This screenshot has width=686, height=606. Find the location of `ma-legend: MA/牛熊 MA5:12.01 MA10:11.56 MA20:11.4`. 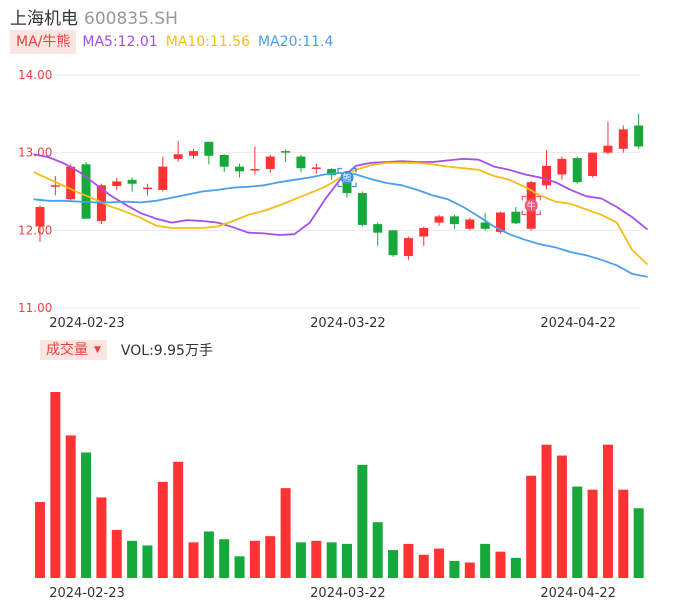

ma-legend: MA/牛熊 MA5:12.01 MA10:11.56 MA20:11.4 is located at coordinates (175, 42).